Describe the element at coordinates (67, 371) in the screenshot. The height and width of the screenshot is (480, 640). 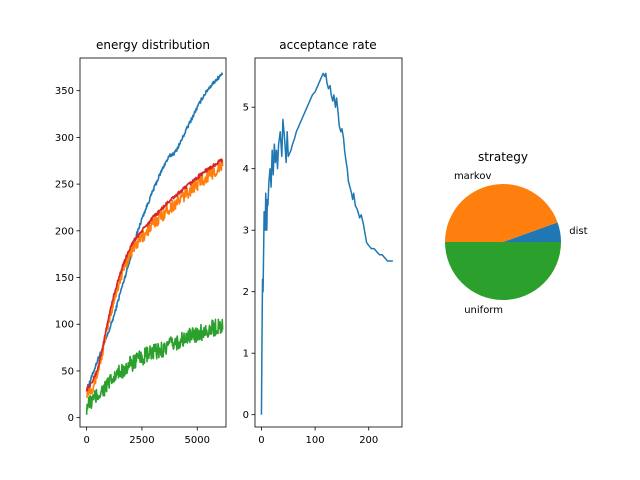
I see `y-tick-label: 50` at that location.